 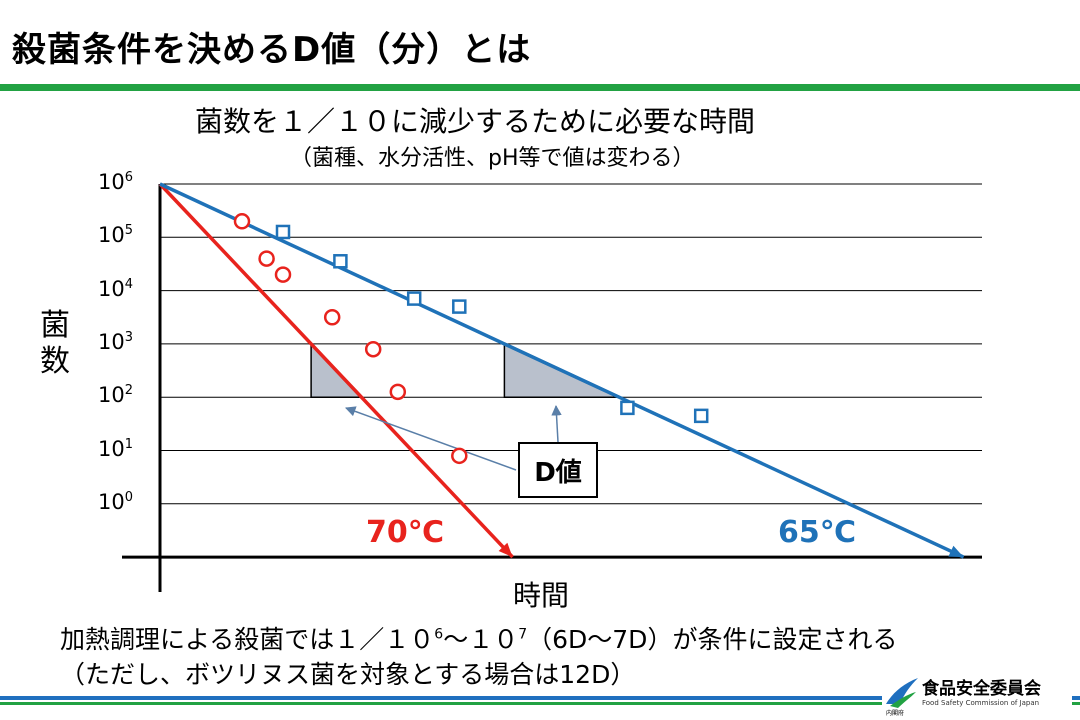 I want to click on y-tick-label: 101, so click(x=116, y=448).